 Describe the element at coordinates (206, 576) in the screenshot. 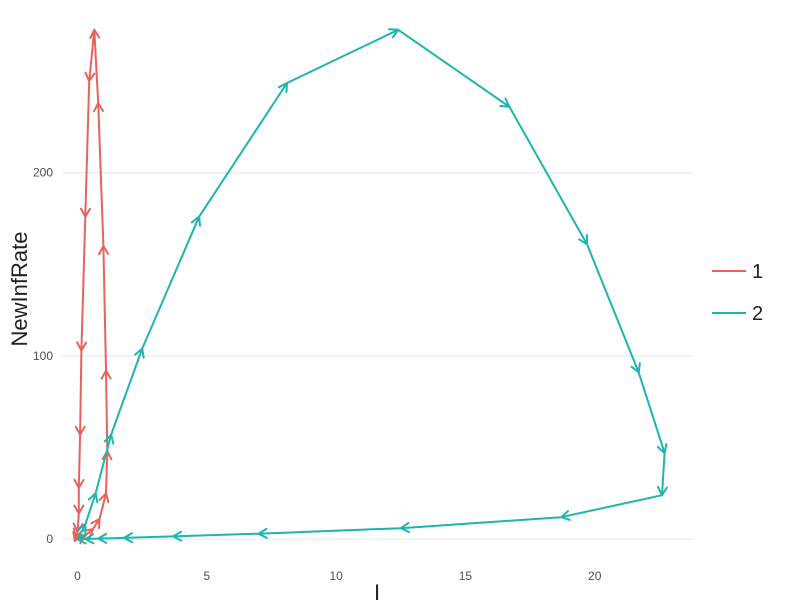

I see `x-tick-label: 5` at that location.